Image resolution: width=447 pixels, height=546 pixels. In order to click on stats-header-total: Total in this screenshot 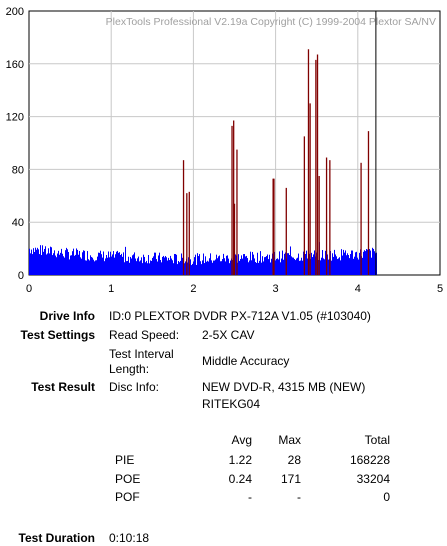, I will do `click(377, 440)`.